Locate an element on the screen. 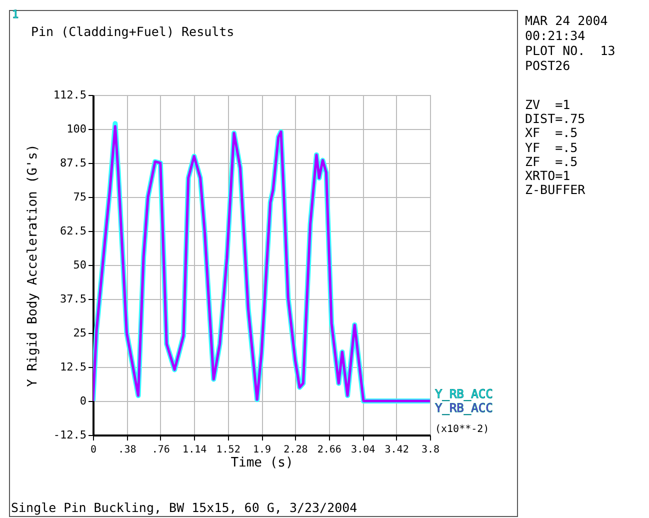 This screenshot has height=518, width=649. x-tick-label: 1.52 is located at coordinates (228, 450).